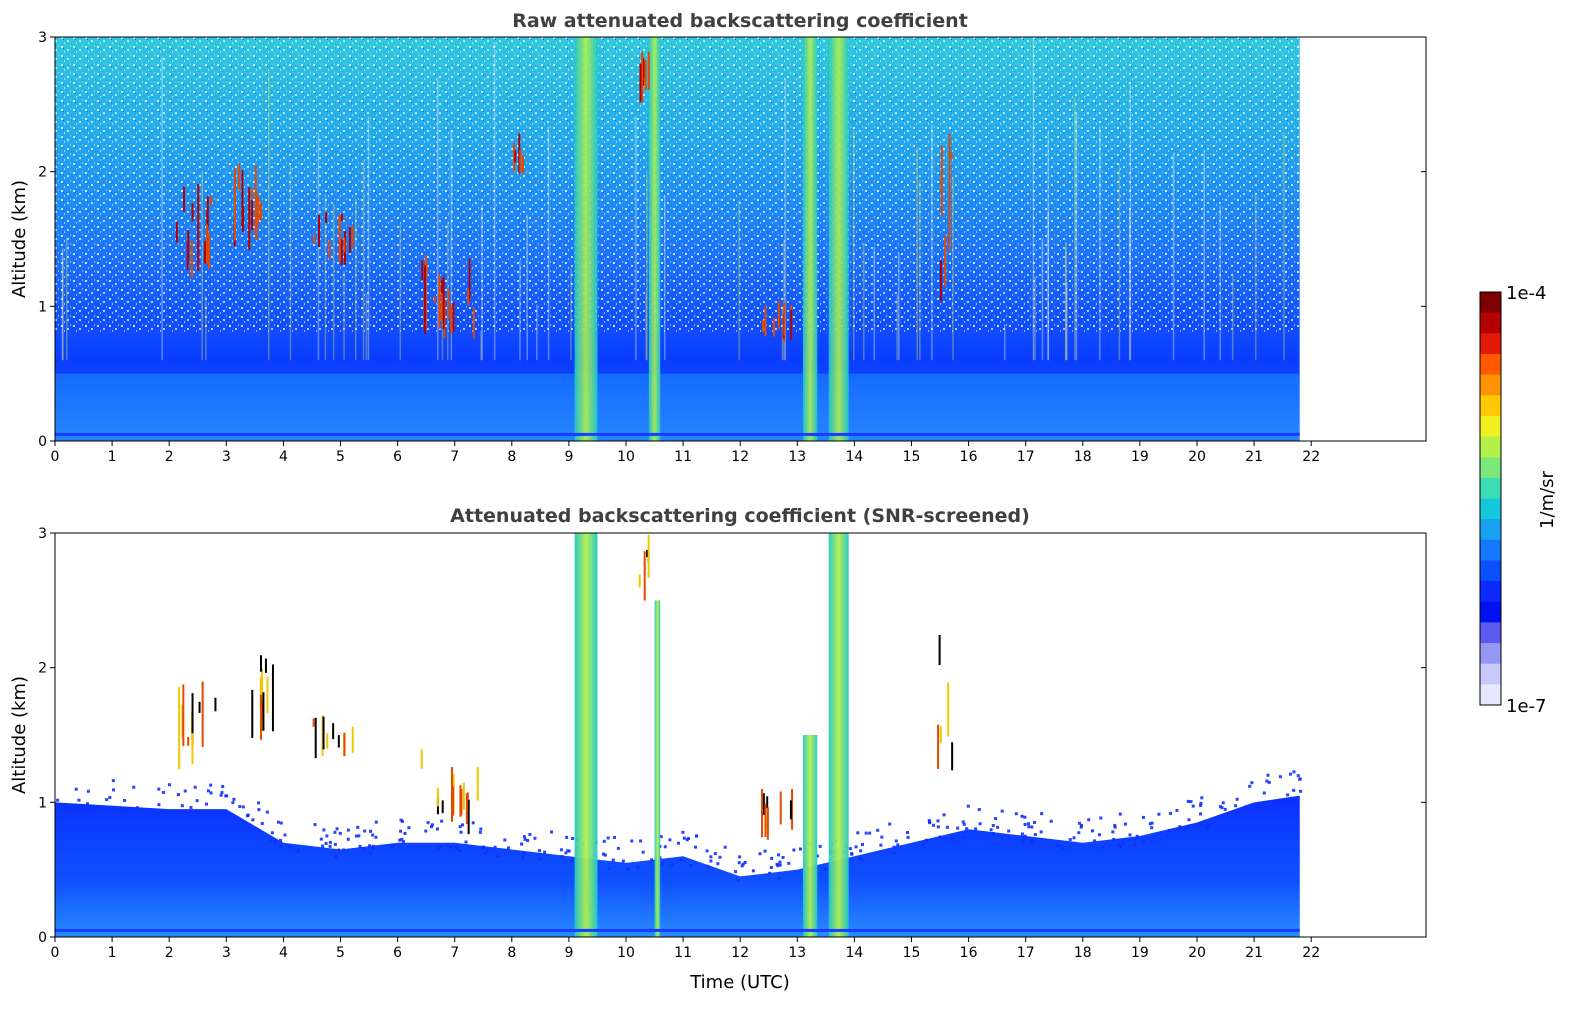 This screenshot has height=1024, width=1595. Describe the element at coordinates (797, 953) in the screenshot. I see `x-tick-label: 13` at that location.